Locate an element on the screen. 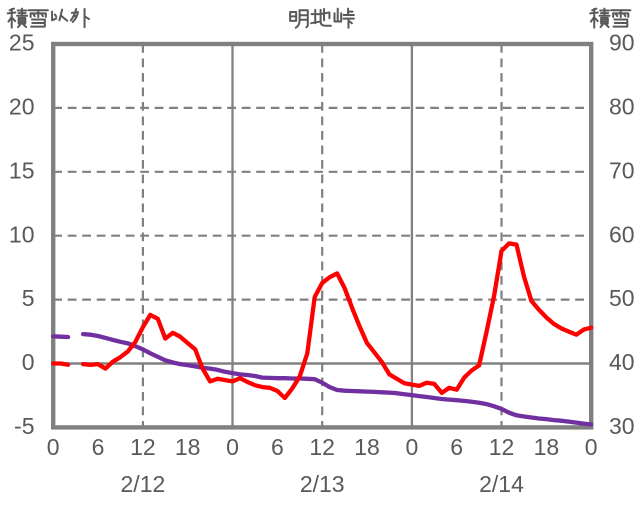 This screenshot has width=636, height=506. svg-text: 30 is located at coordinates (622, 426).